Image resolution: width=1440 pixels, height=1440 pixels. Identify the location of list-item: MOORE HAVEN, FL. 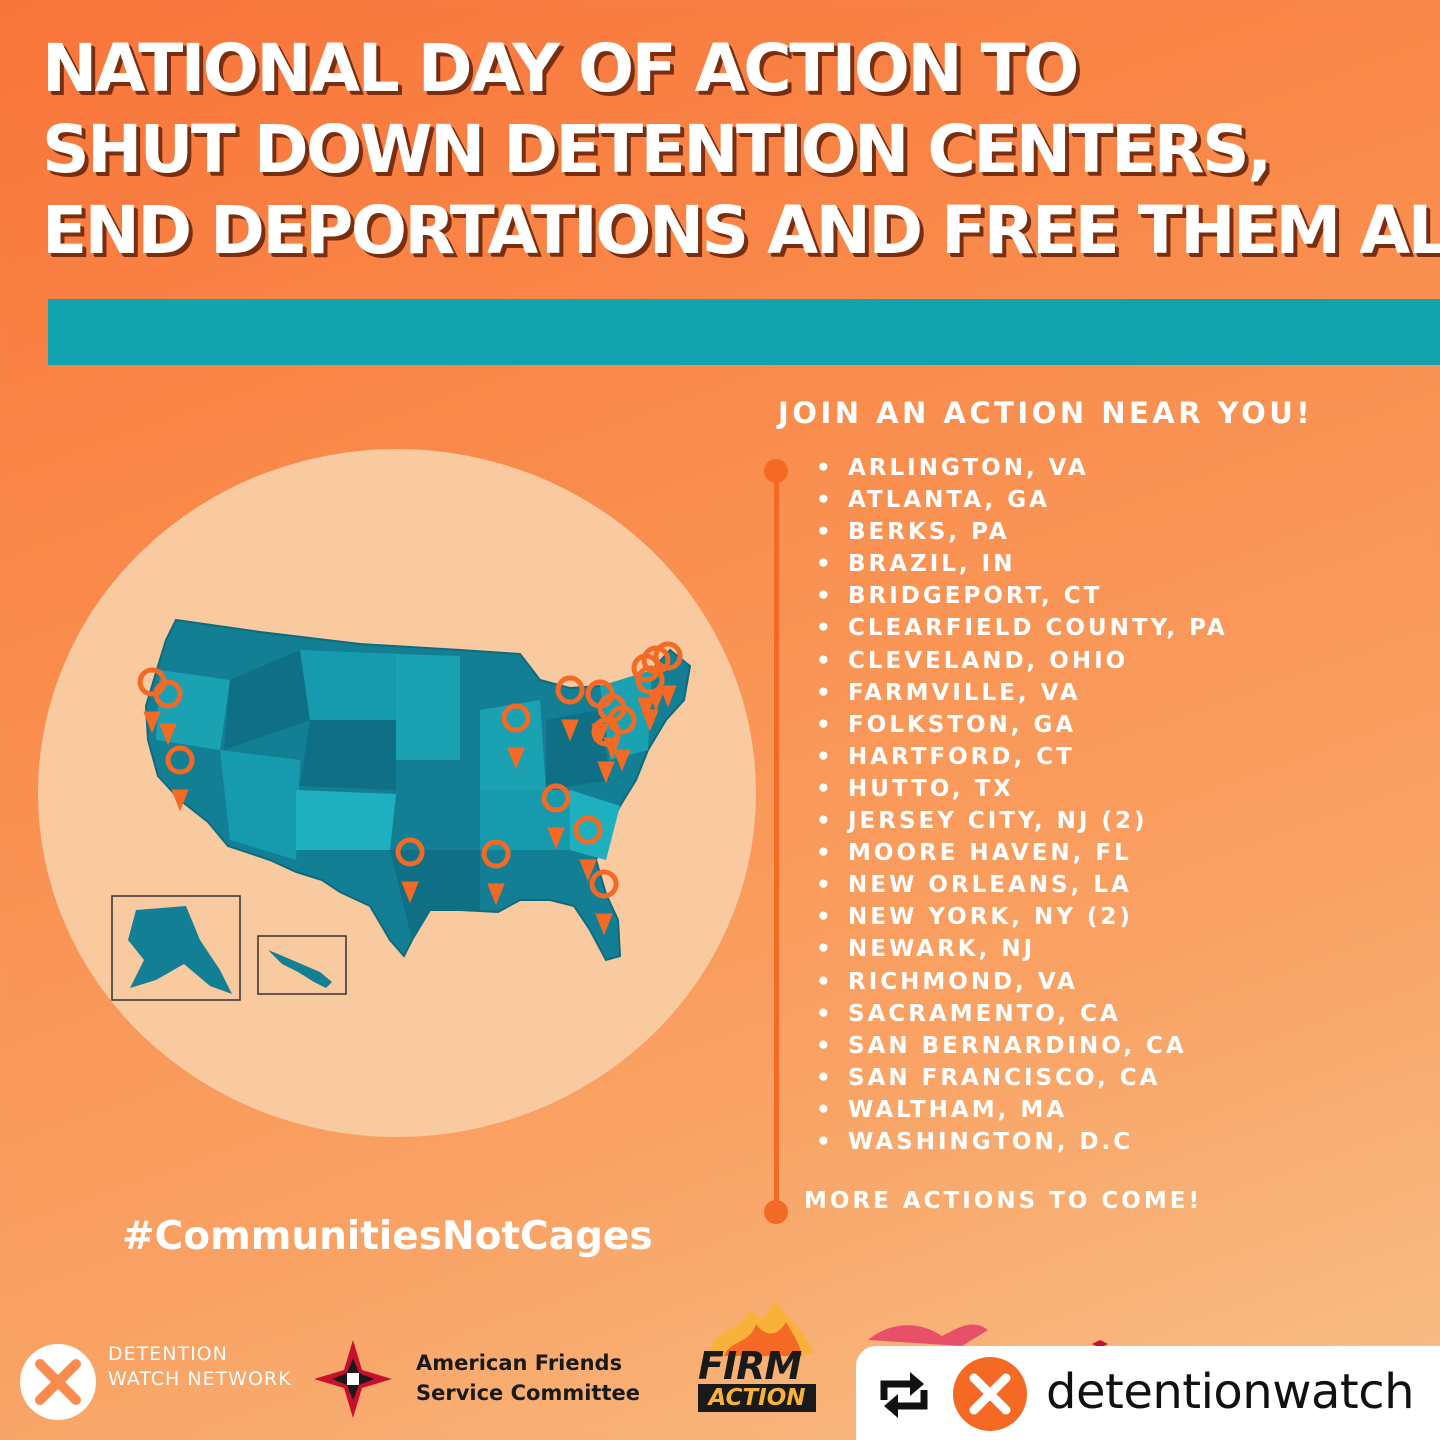
(1022, 853).